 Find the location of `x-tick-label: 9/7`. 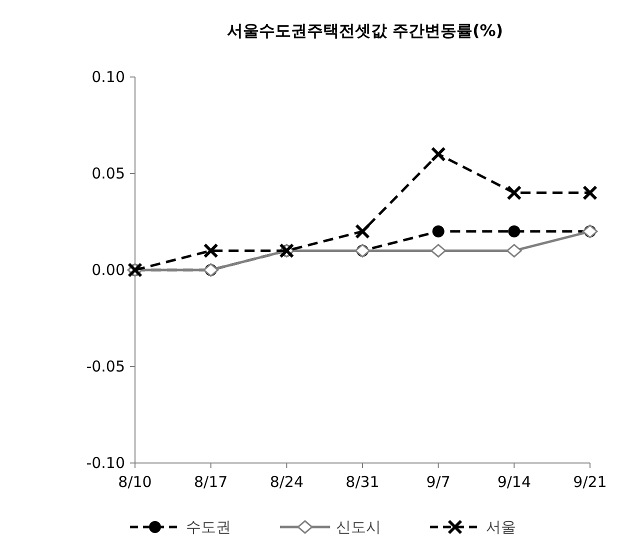

x-tick-label: 9/7 is located at coordinates (438, 482).